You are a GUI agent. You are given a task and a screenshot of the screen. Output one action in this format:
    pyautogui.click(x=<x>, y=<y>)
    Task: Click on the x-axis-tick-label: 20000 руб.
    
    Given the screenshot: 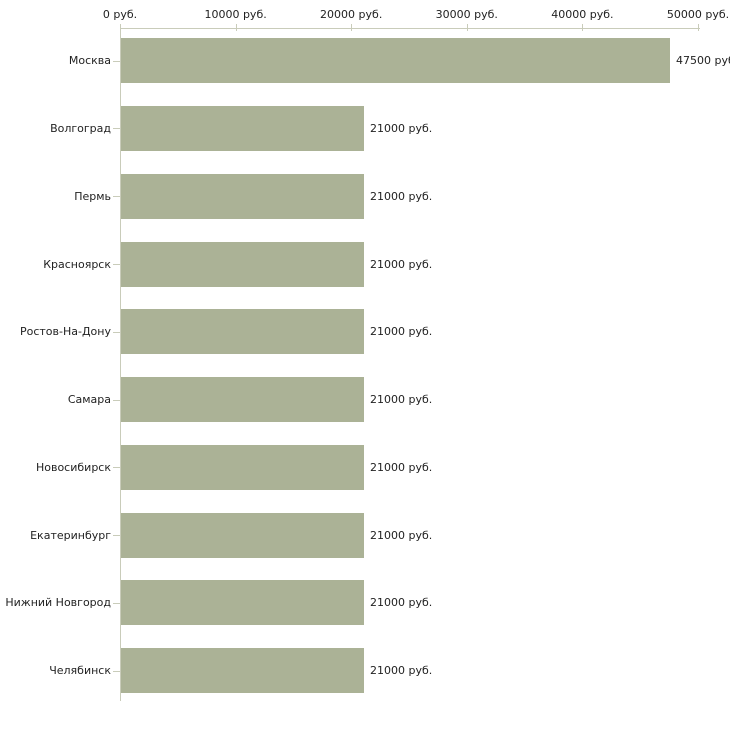 What is the action you would take?
    pyautogui.click(x=351, y=14)
    